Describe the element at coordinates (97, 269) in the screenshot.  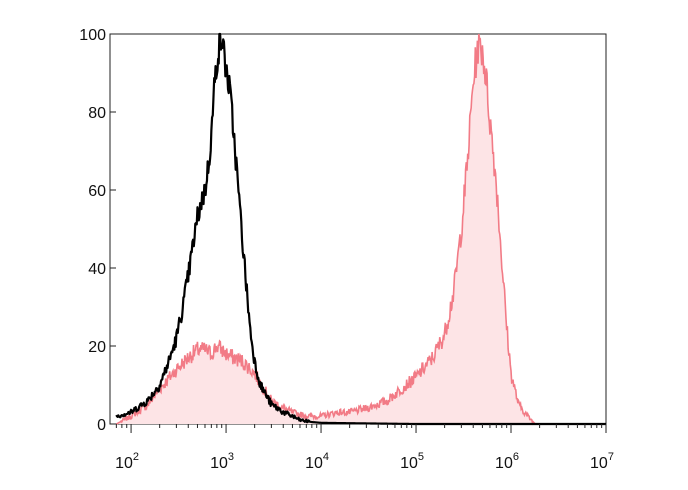
I see `y-tick-label-2: 40` at that location.